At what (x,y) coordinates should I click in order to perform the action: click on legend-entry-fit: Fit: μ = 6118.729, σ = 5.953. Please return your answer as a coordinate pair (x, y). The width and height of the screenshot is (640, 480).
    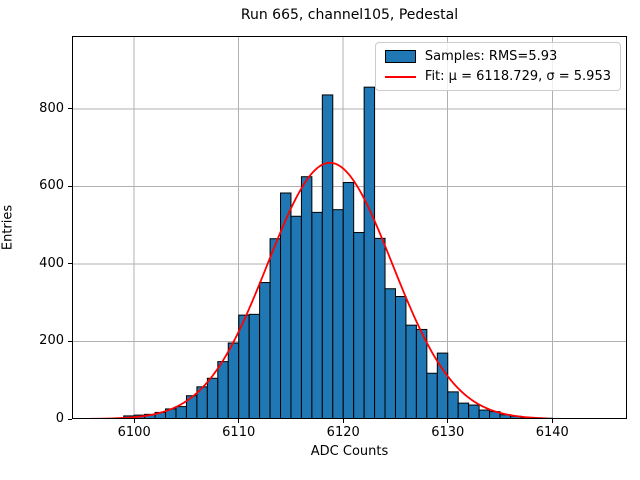
    Looking at the image, I should click on (497, 76).